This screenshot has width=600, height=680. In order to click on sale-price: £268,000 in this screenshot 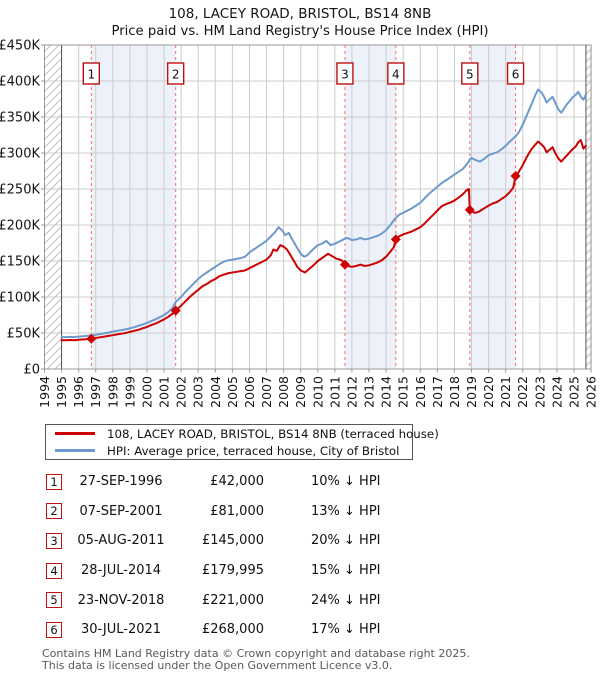, I will do `click(232, 630)`.